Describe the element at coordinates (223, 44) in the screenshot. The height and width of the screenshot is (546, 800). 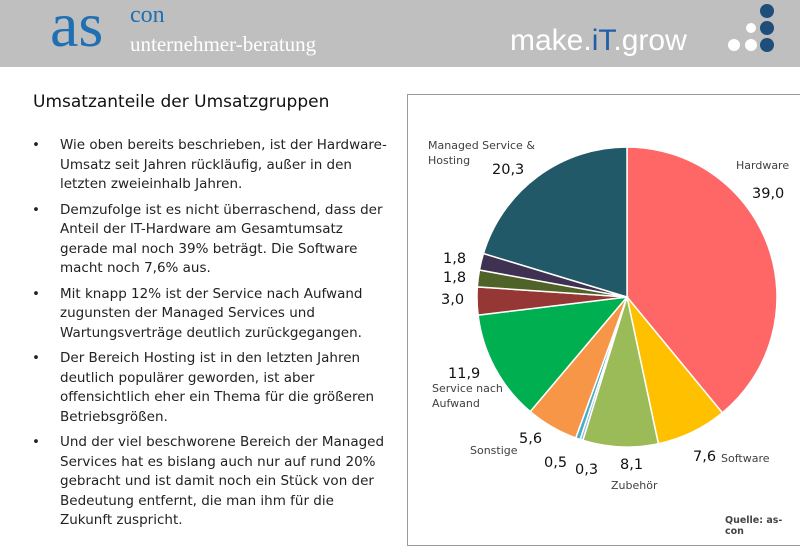
I see `logo-sub: unternehmer-beratung` at that location.